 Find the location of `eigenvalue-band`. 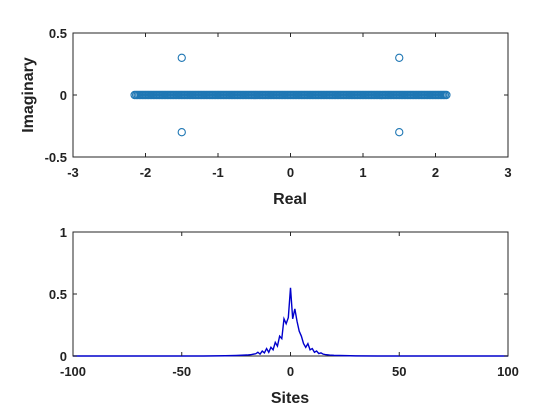

eigenvalue-band is located at coordinates (290, 95).